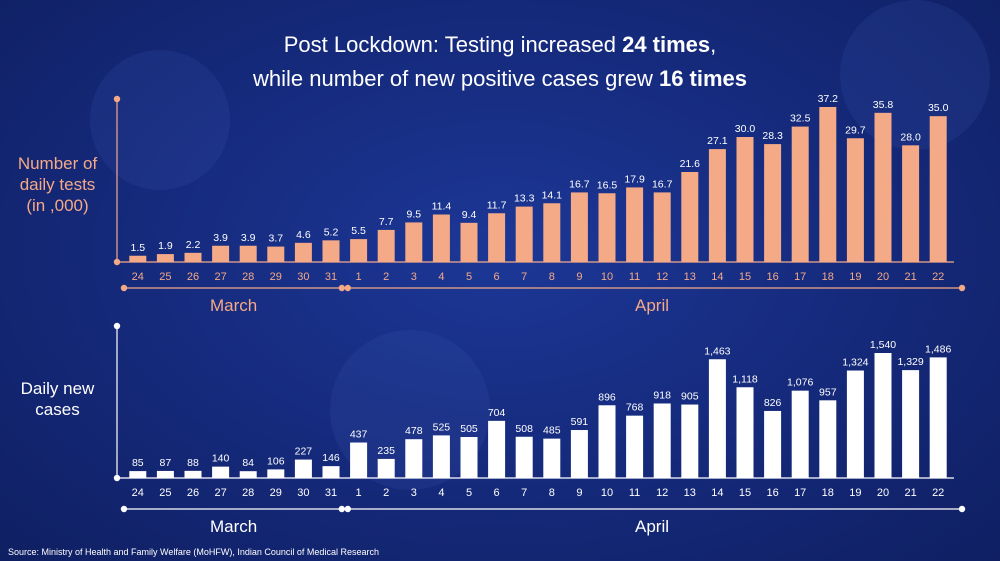 The height and width of the screenshot is (561, 1000). Describe the element at coordinates (469, 215) in the screenshot. I see `tests-data-label: 9.4` at that location.